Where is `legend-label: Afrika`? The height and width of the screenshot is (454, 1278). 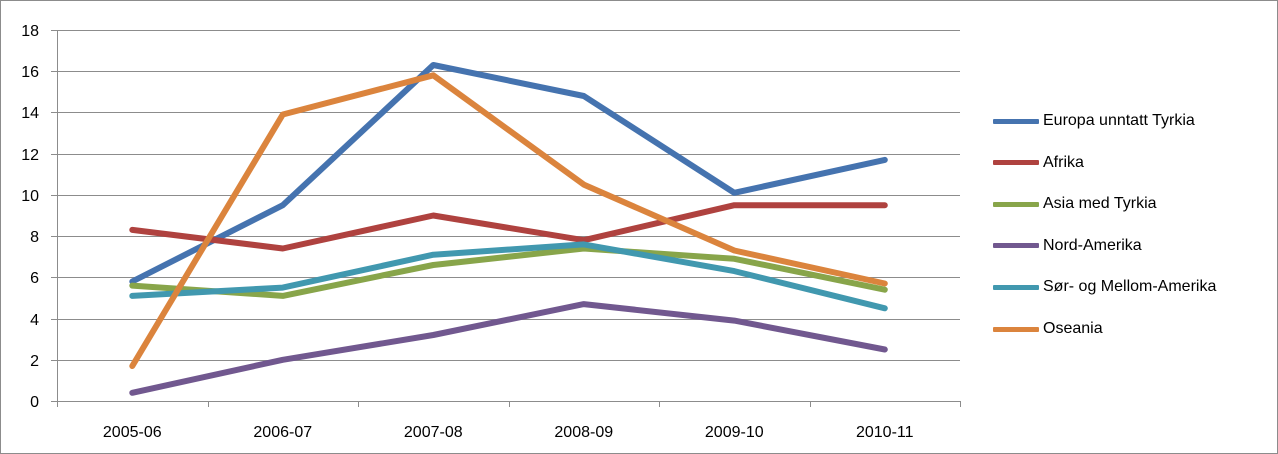
legend-label: Afrika is located at coordinates (1063, 162).